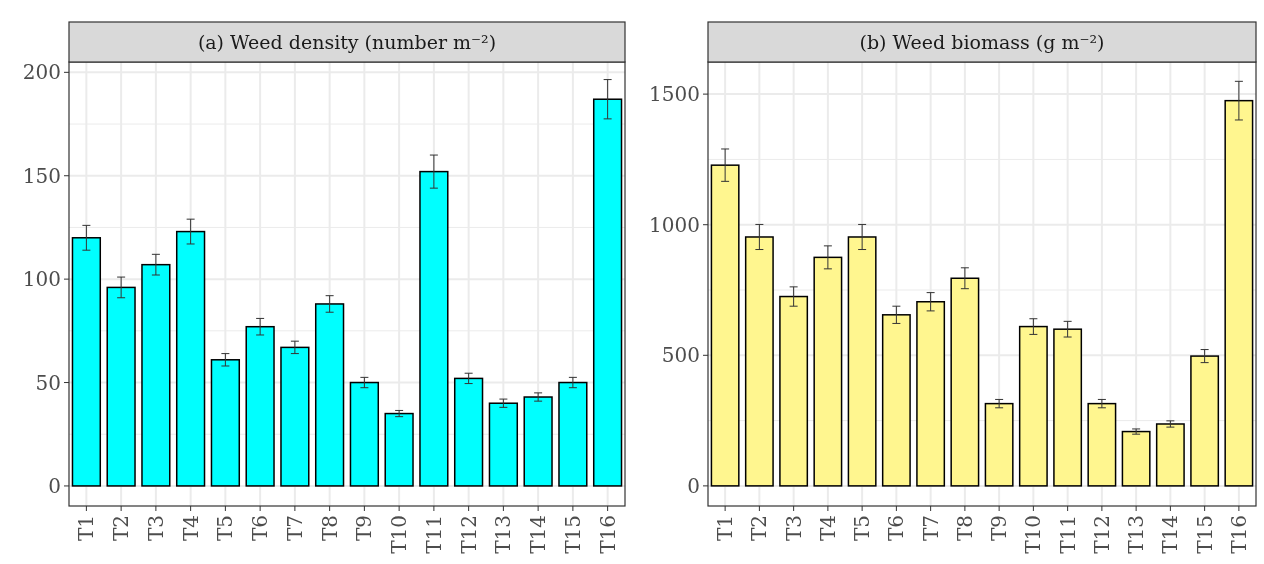 This screenshot has width=1264, height=564. Describe the element at coordinates (674, 224) in the screenshot. I see `y-tick-label: 1000` at that location.